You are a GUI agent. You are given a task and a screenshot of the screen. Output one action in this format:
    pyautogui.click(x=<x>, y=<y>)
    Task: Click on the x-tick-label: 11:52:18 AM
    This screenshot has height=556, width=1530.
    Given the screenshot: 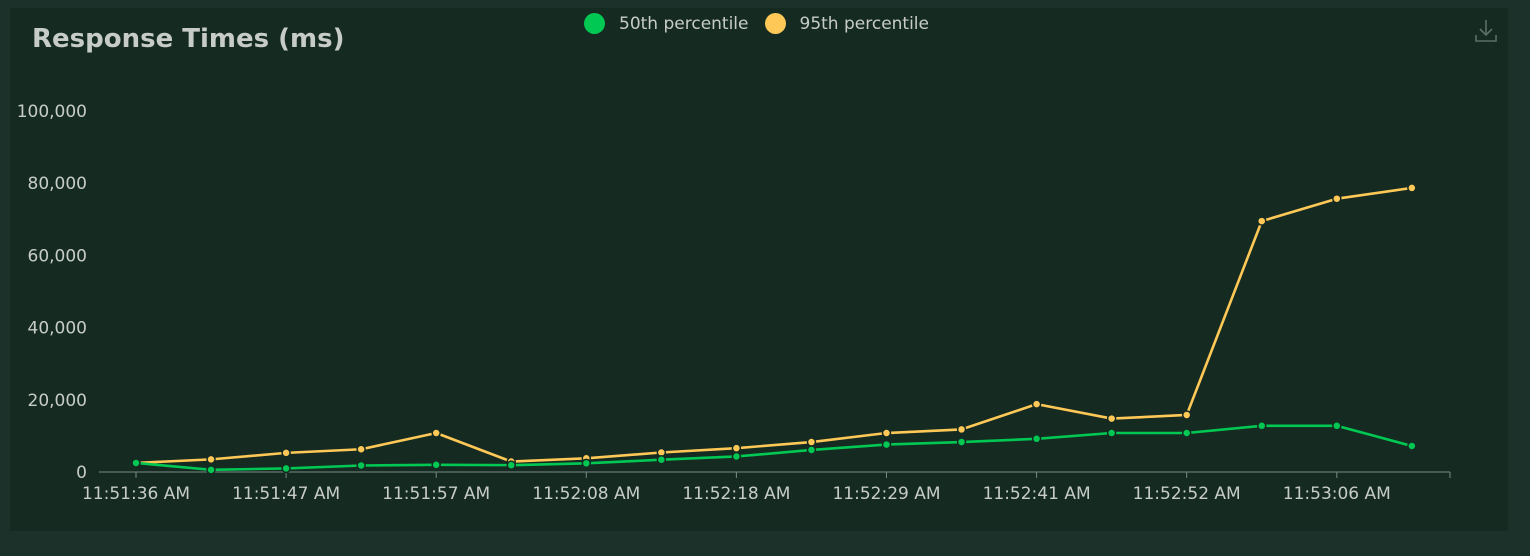 What is the action you would take?
    pyautogui.click(x=736, y=494)
    